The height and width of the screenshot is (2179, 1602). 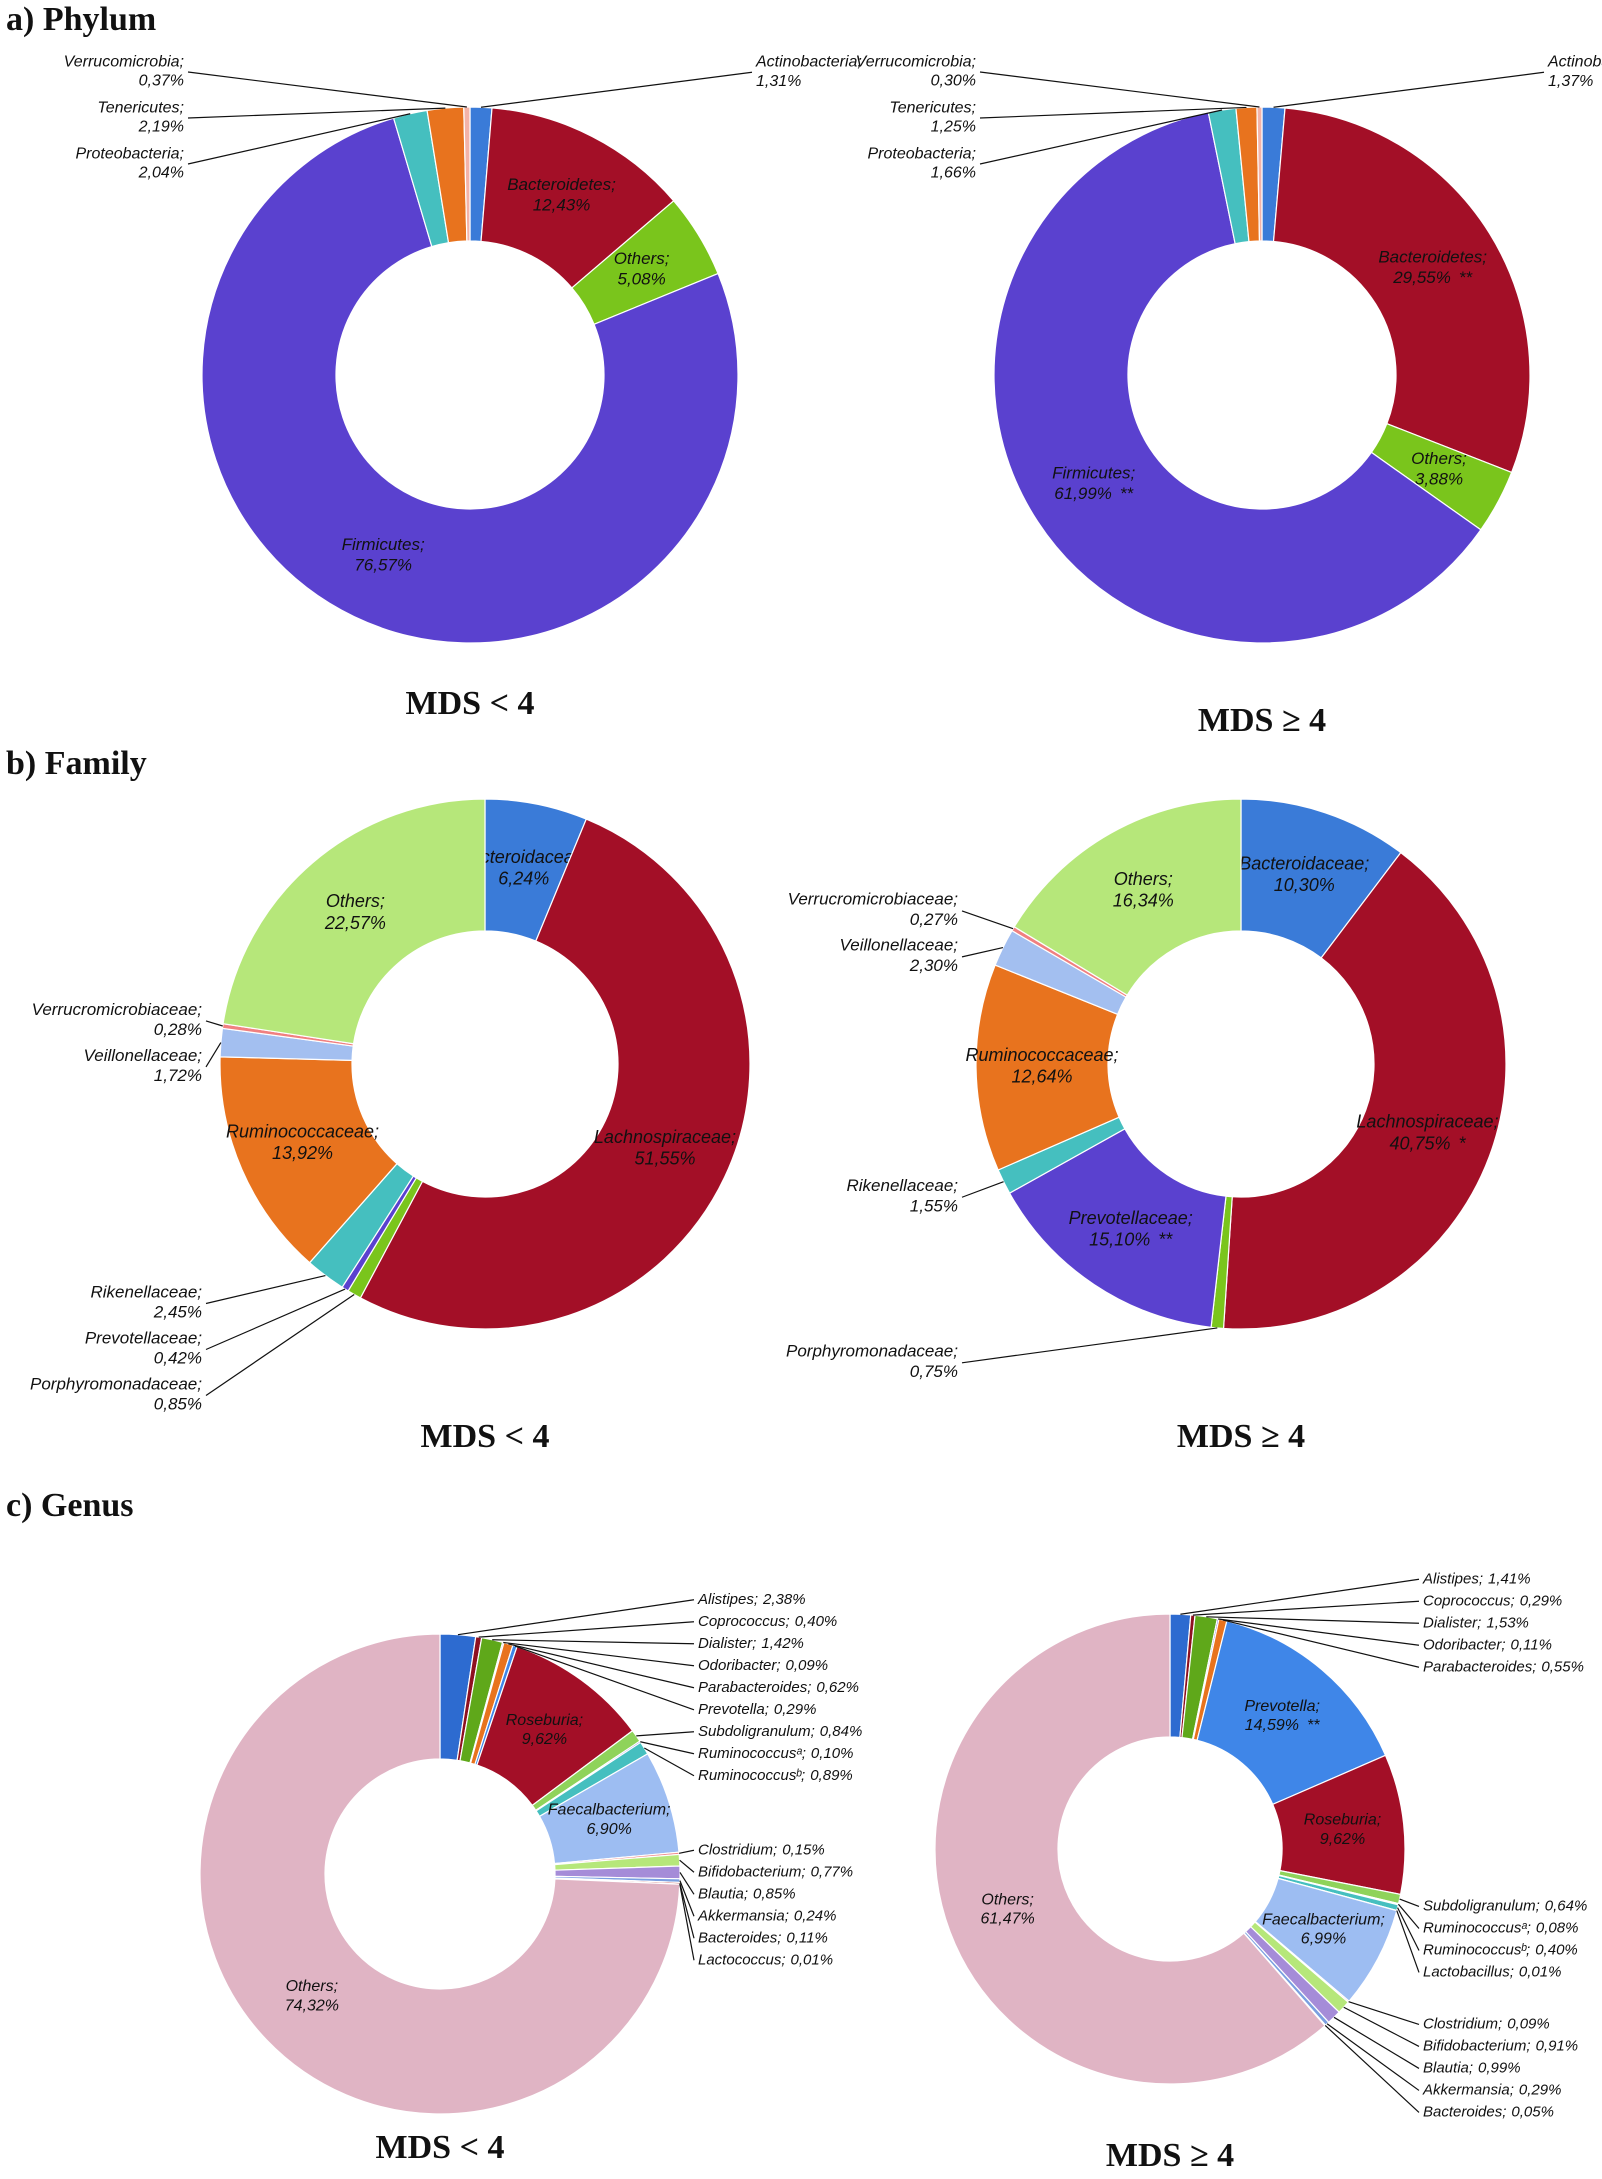 I want to click on label-value: 74,32%, so click(x=312, y=2006).